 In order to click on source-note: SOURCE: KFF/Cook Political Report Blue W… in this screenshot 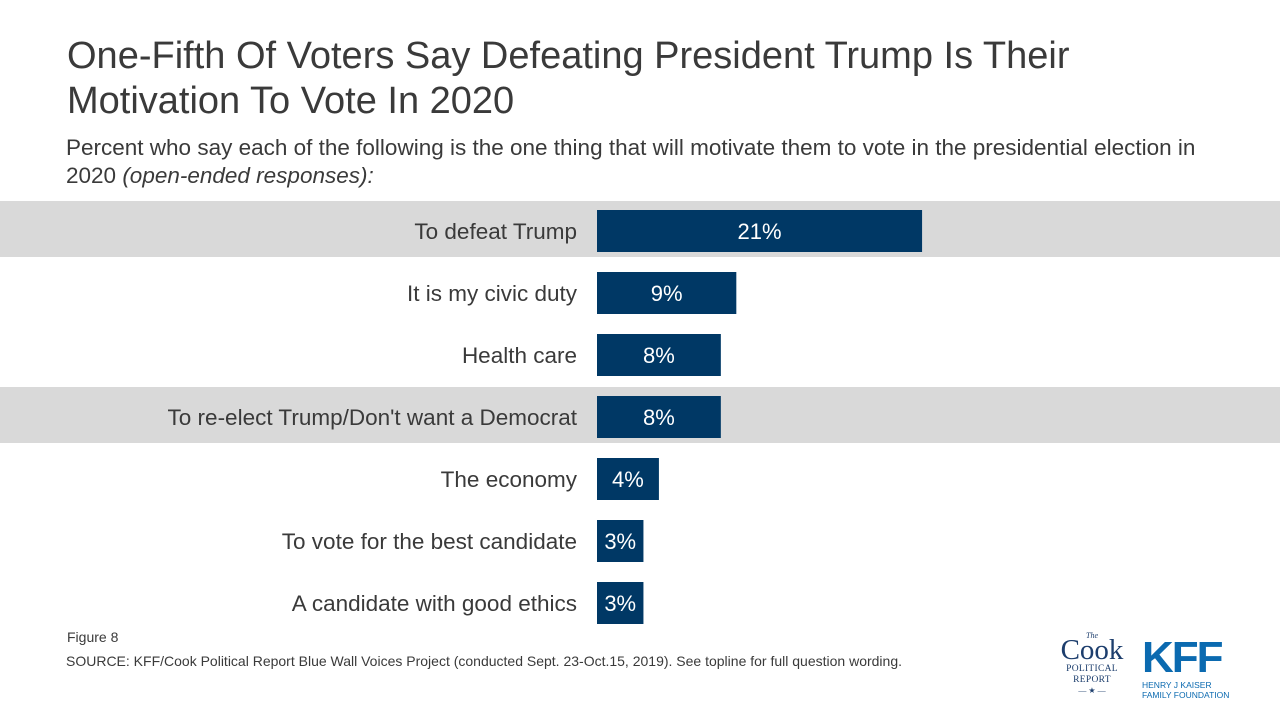, I will do `click(484, 661)`.